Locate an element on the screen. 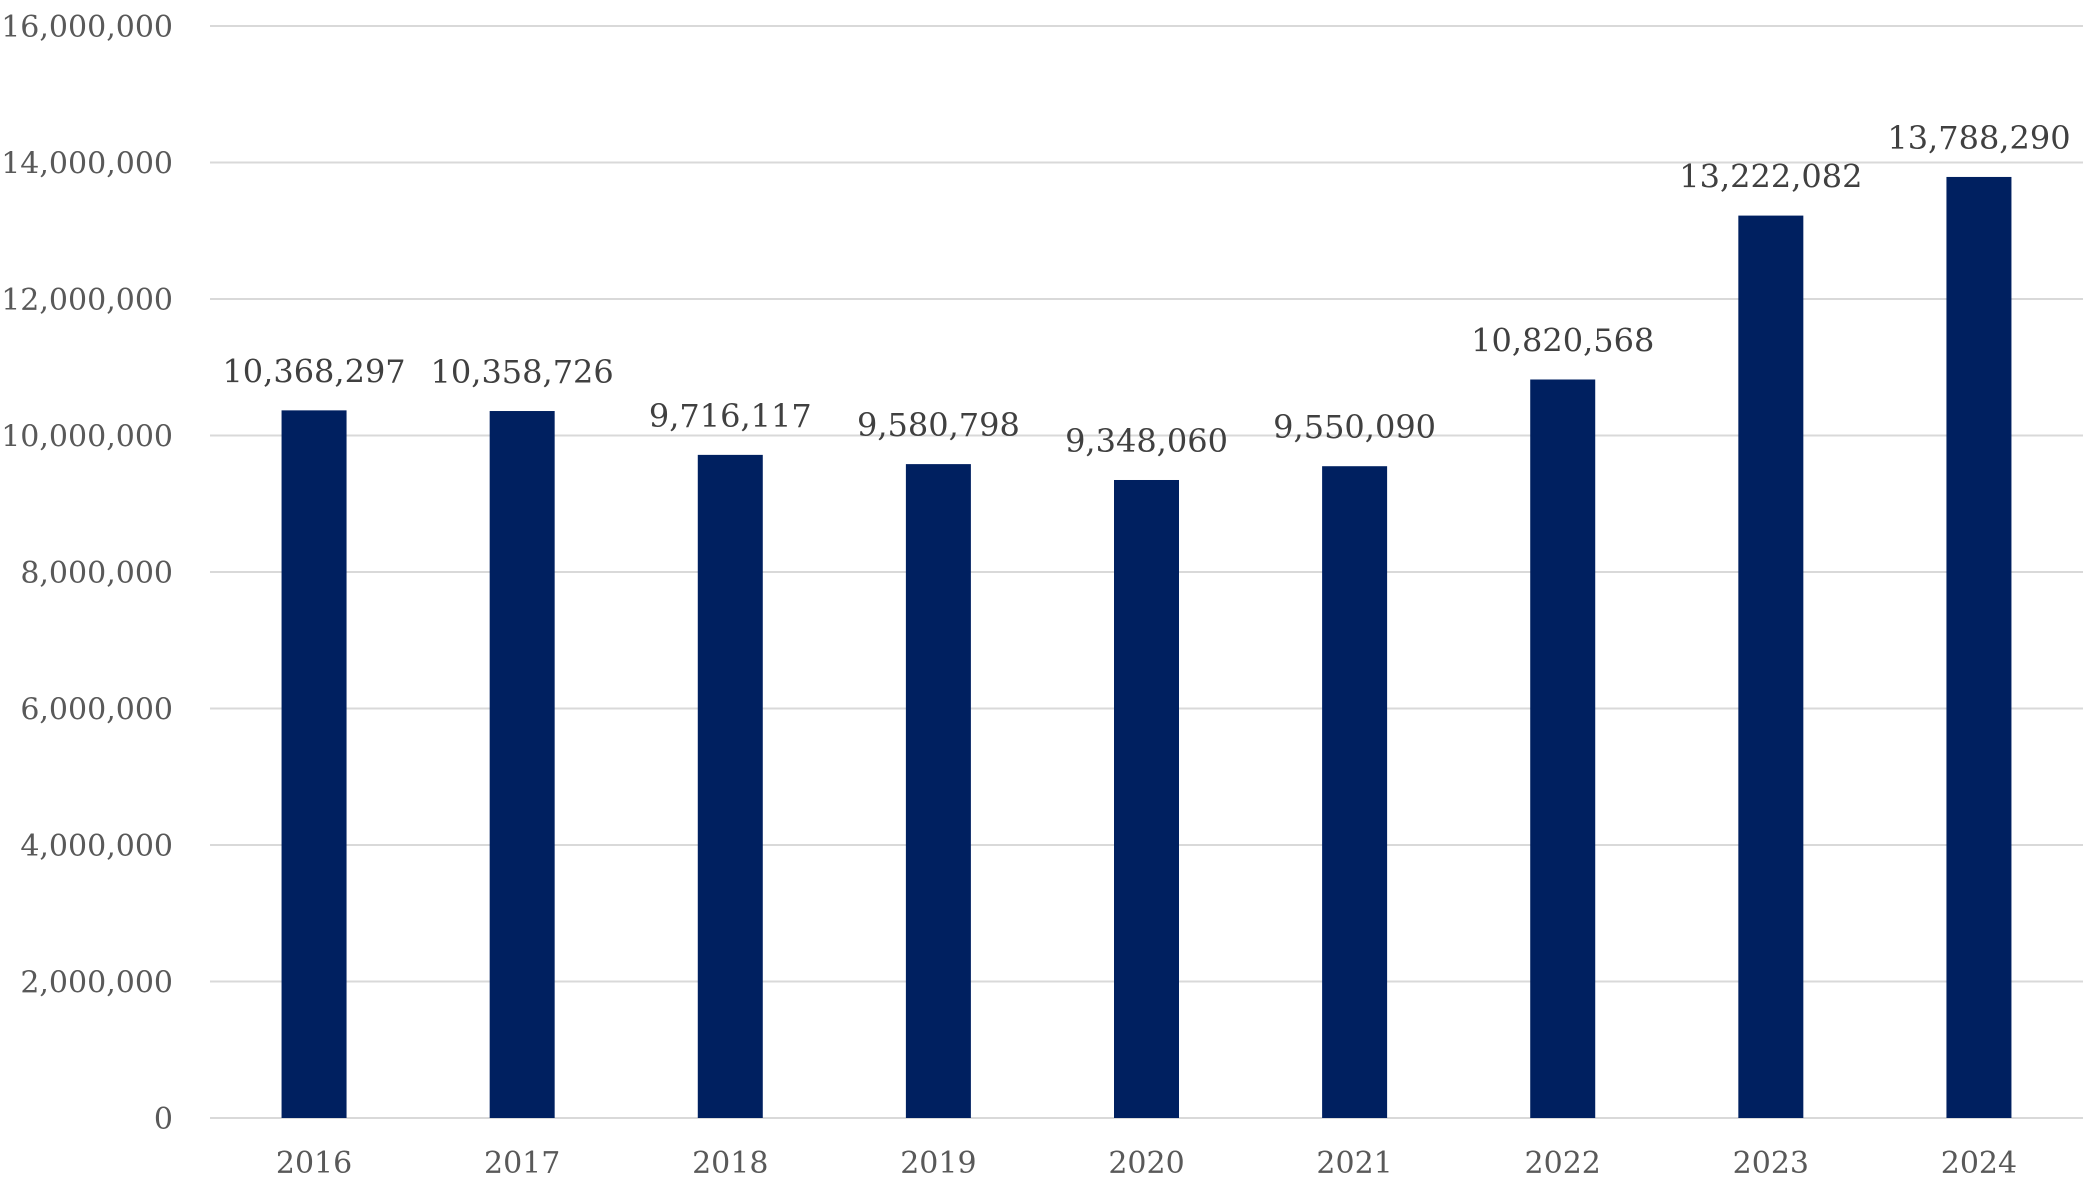 The image size is (2083, 1187). x-tick-label-2022: 2022 is located at coordinates (1563, 1163).